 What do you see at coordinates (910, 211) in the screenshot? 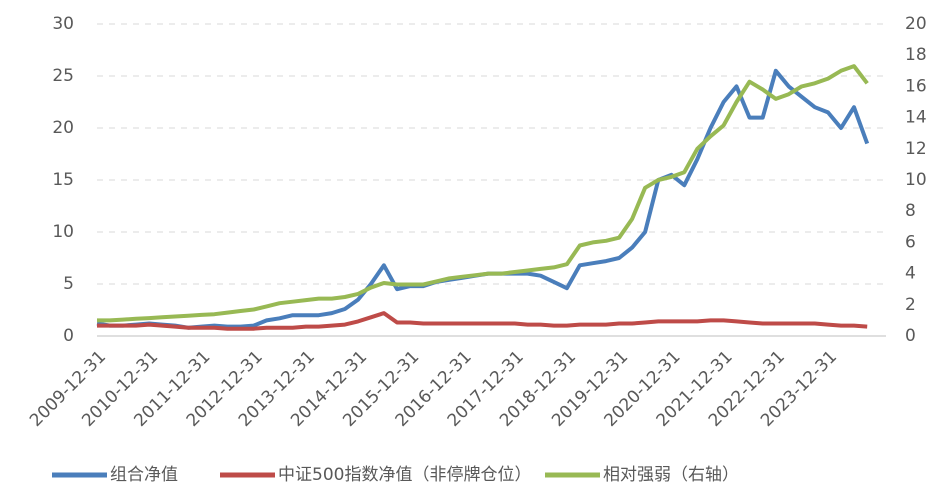
I see `y2-tick-label: 8` at bounding box center [910, 211].